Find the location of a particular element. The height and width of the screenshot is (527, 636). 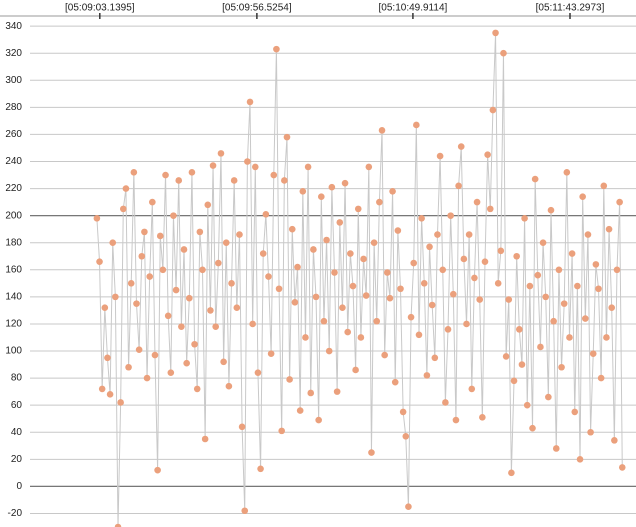

y-tick-label: 340 is located at coordinates (13, 26).